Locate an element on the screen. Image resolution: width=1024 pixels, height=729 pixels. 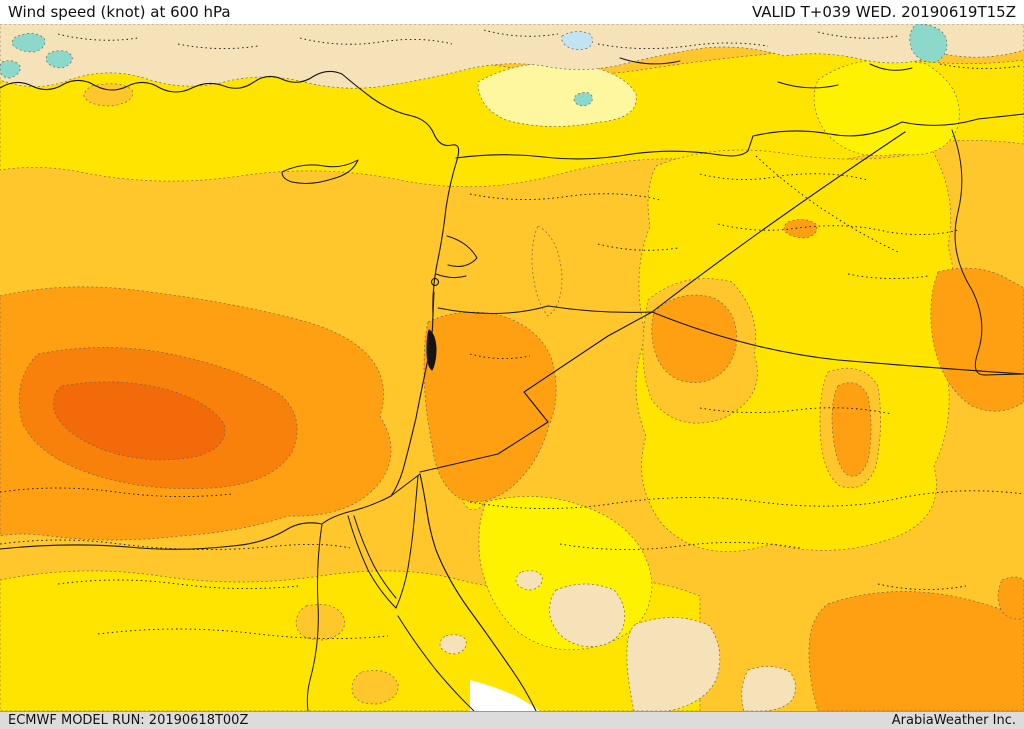
jordan-river-line is located at coordinates (433, 304).